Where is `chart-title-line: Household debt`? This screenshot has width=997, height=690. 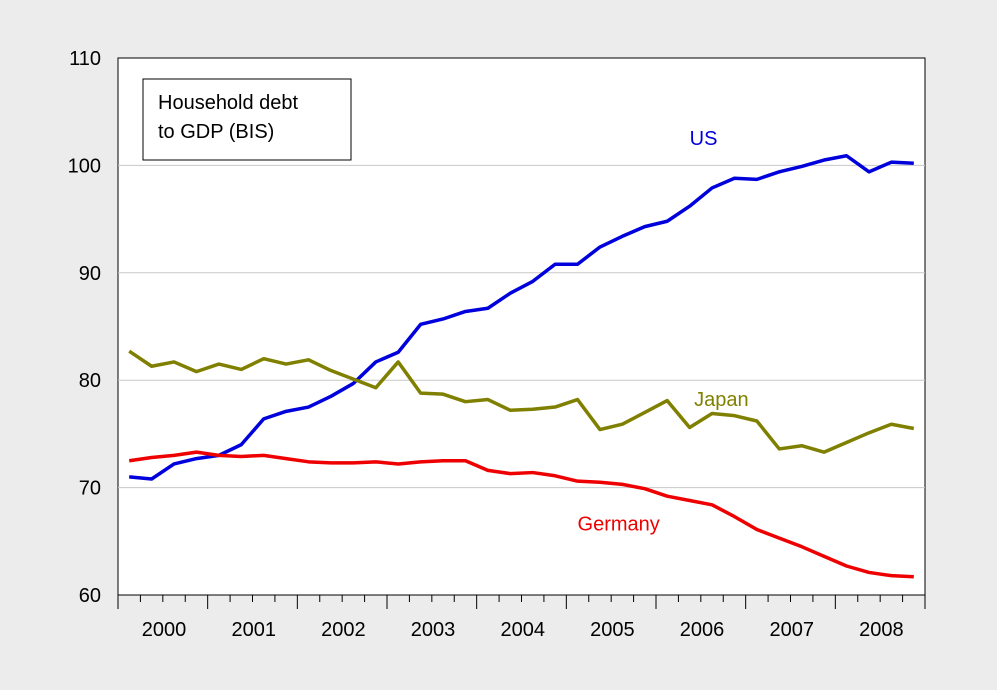
chart-title-line: Household debt is located at coordinates (228, 103).